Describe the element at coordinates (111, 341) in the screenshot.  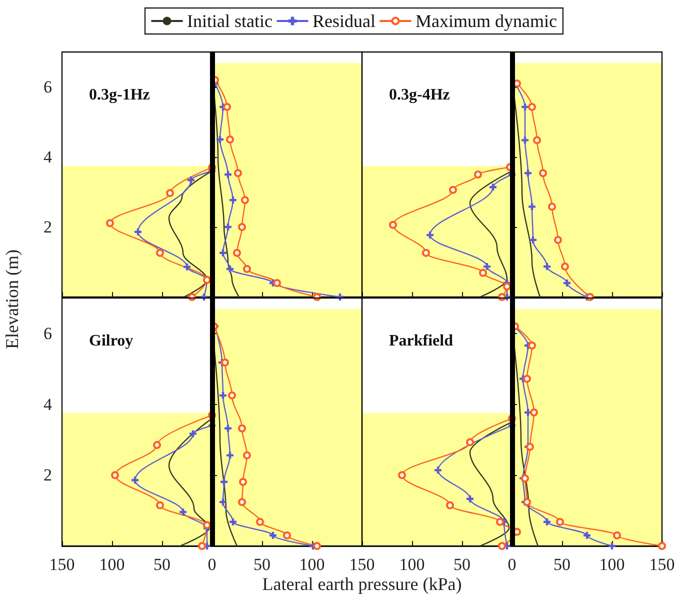
I see `text: Gilroy` at that location.